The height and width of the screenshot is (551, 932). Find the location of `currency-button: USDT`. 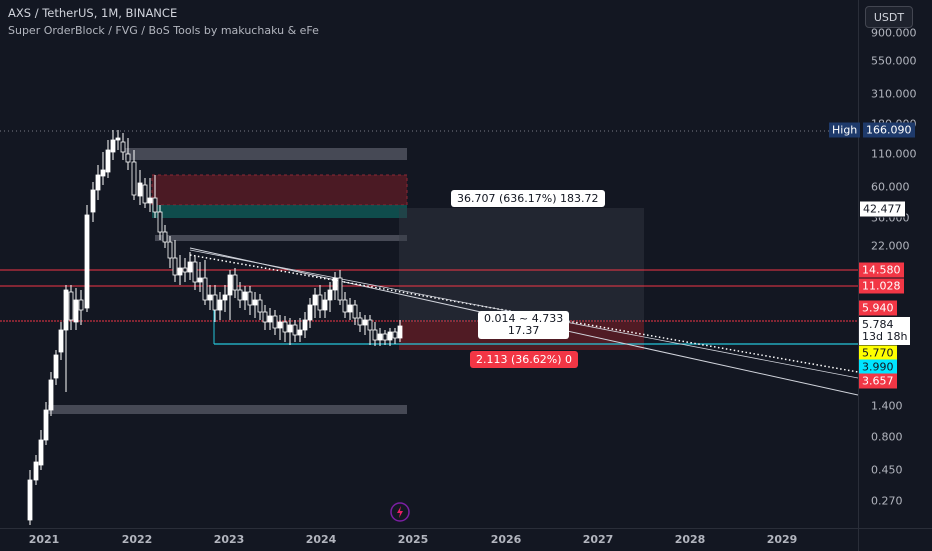

currency-button: USDT is located at coordinates (889, 17).